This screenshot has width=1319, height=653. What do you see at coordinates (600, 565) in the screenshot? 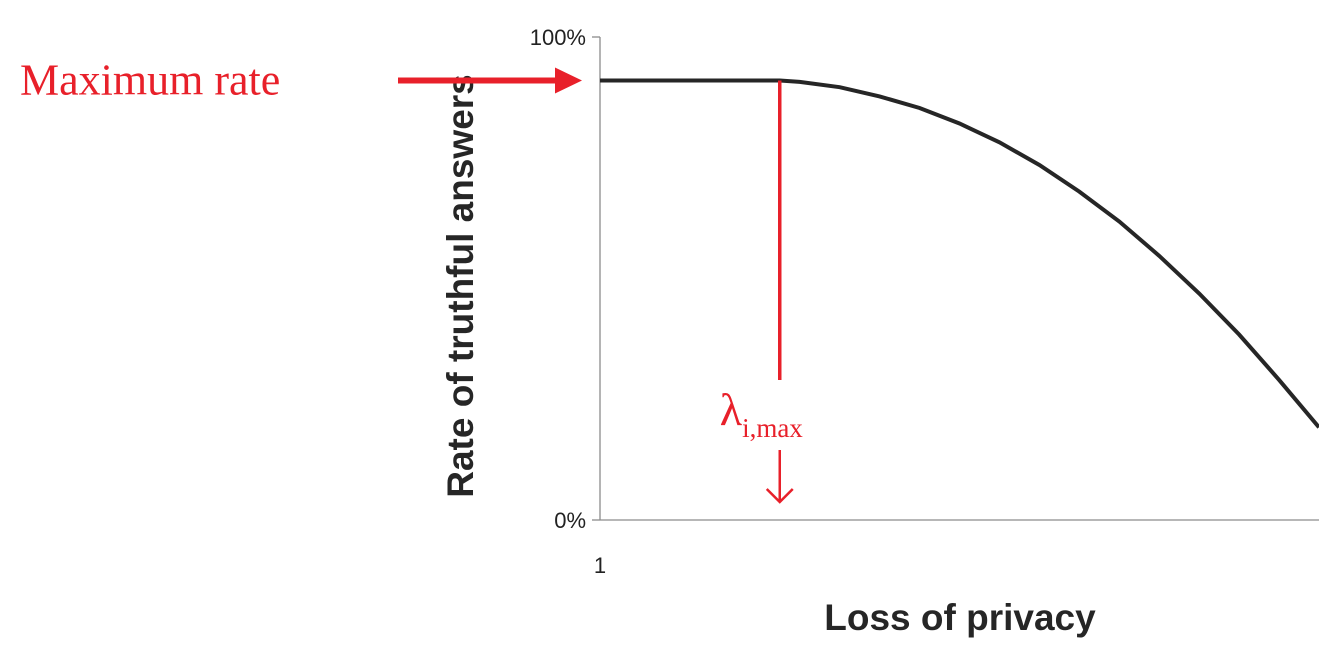
I see `x-tick-label-1: 1` at bounding box center [600, 565].